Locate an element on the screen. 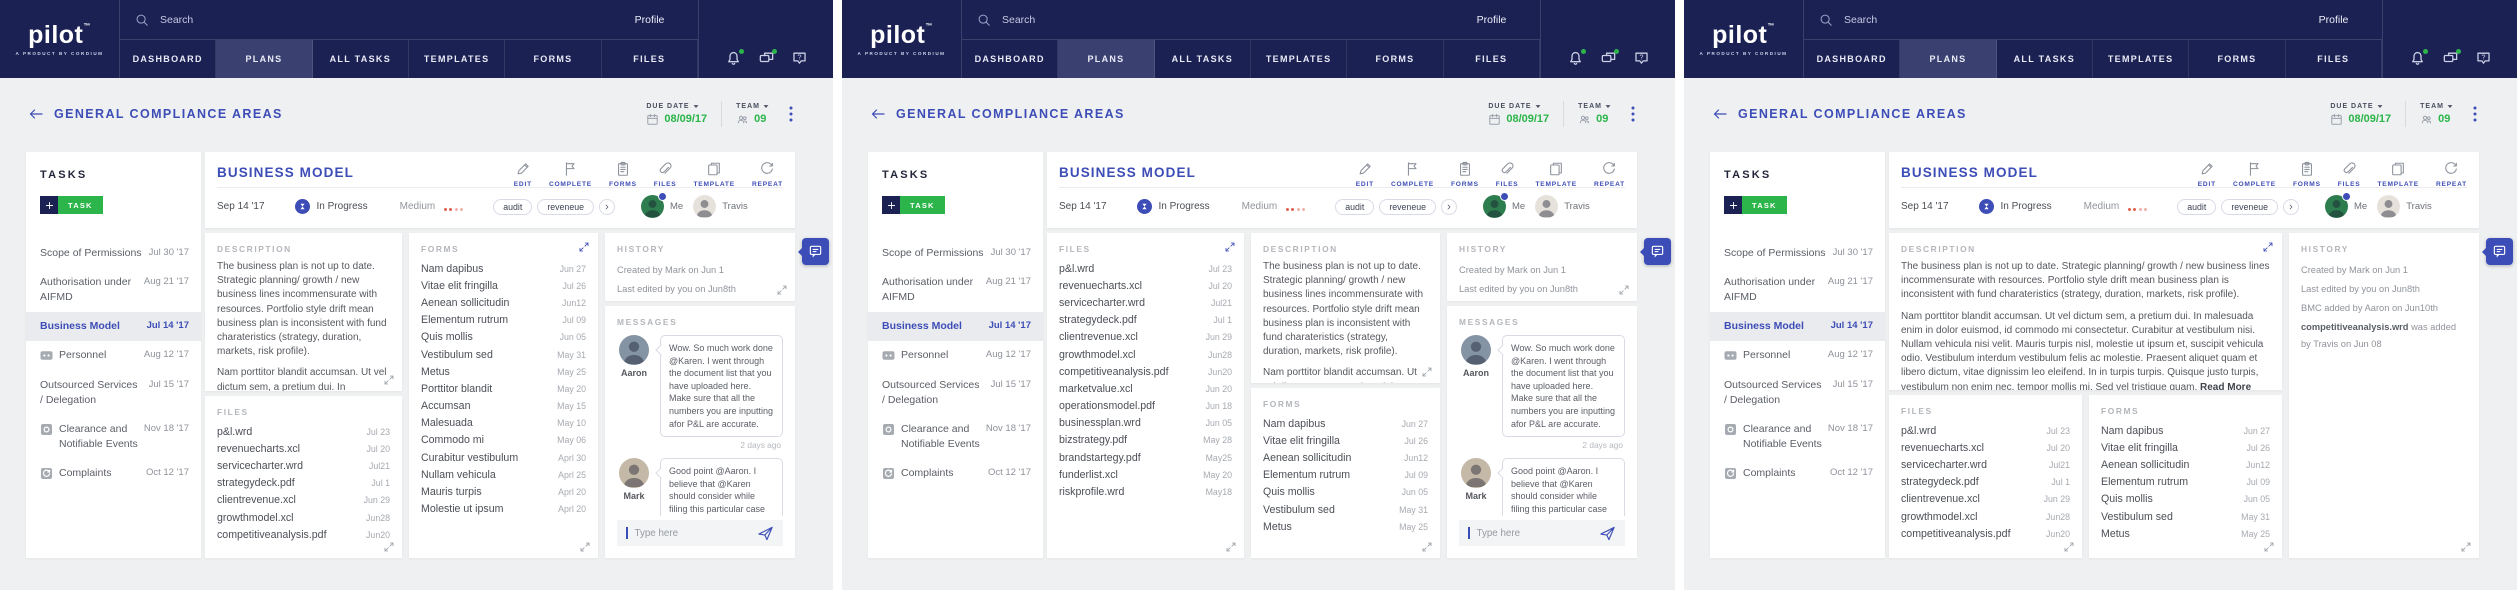 Image resolution: width=2518 pixels, height=590 pixels. form-row: Molestie ut ipsum Aprl 20 is located at coordinates (503, 509).